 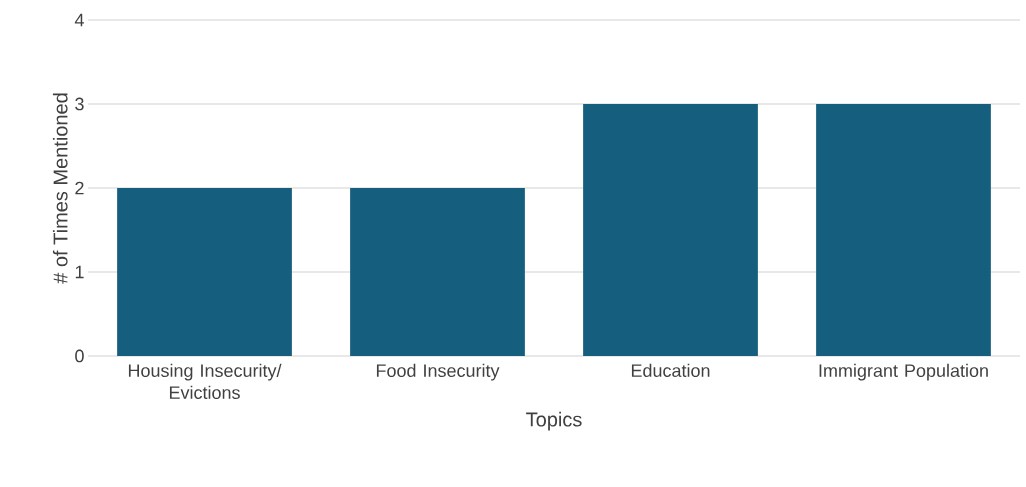 What do you see at coordinates (205, 381) in the screenshot?
I see `x-tick-label: Housing Insecurity/ Evictions` at bounding box center [205, 381].